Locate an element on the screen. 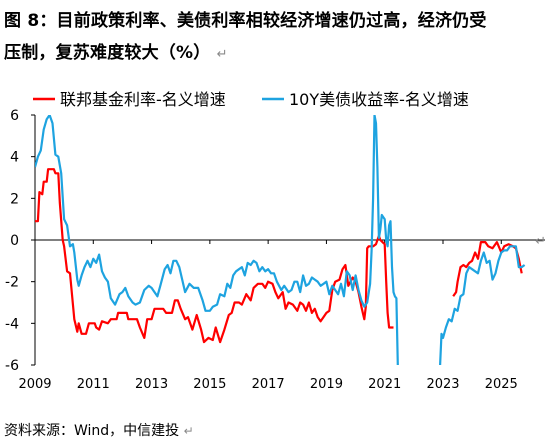 This screenshot has width=550, height=447. x-tick-label: 2023 is located at coordinates (442, 384).